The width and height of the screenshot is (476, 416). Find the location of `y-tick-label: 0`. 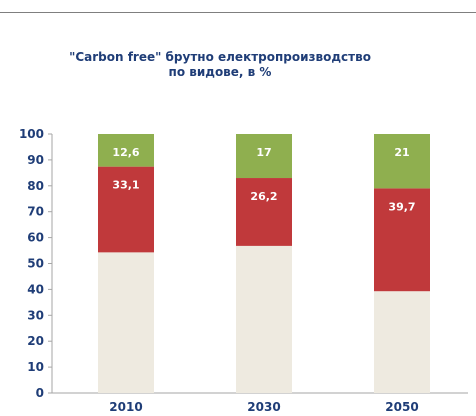

y-tick-label: 0 is located at coordinates (40, 393).